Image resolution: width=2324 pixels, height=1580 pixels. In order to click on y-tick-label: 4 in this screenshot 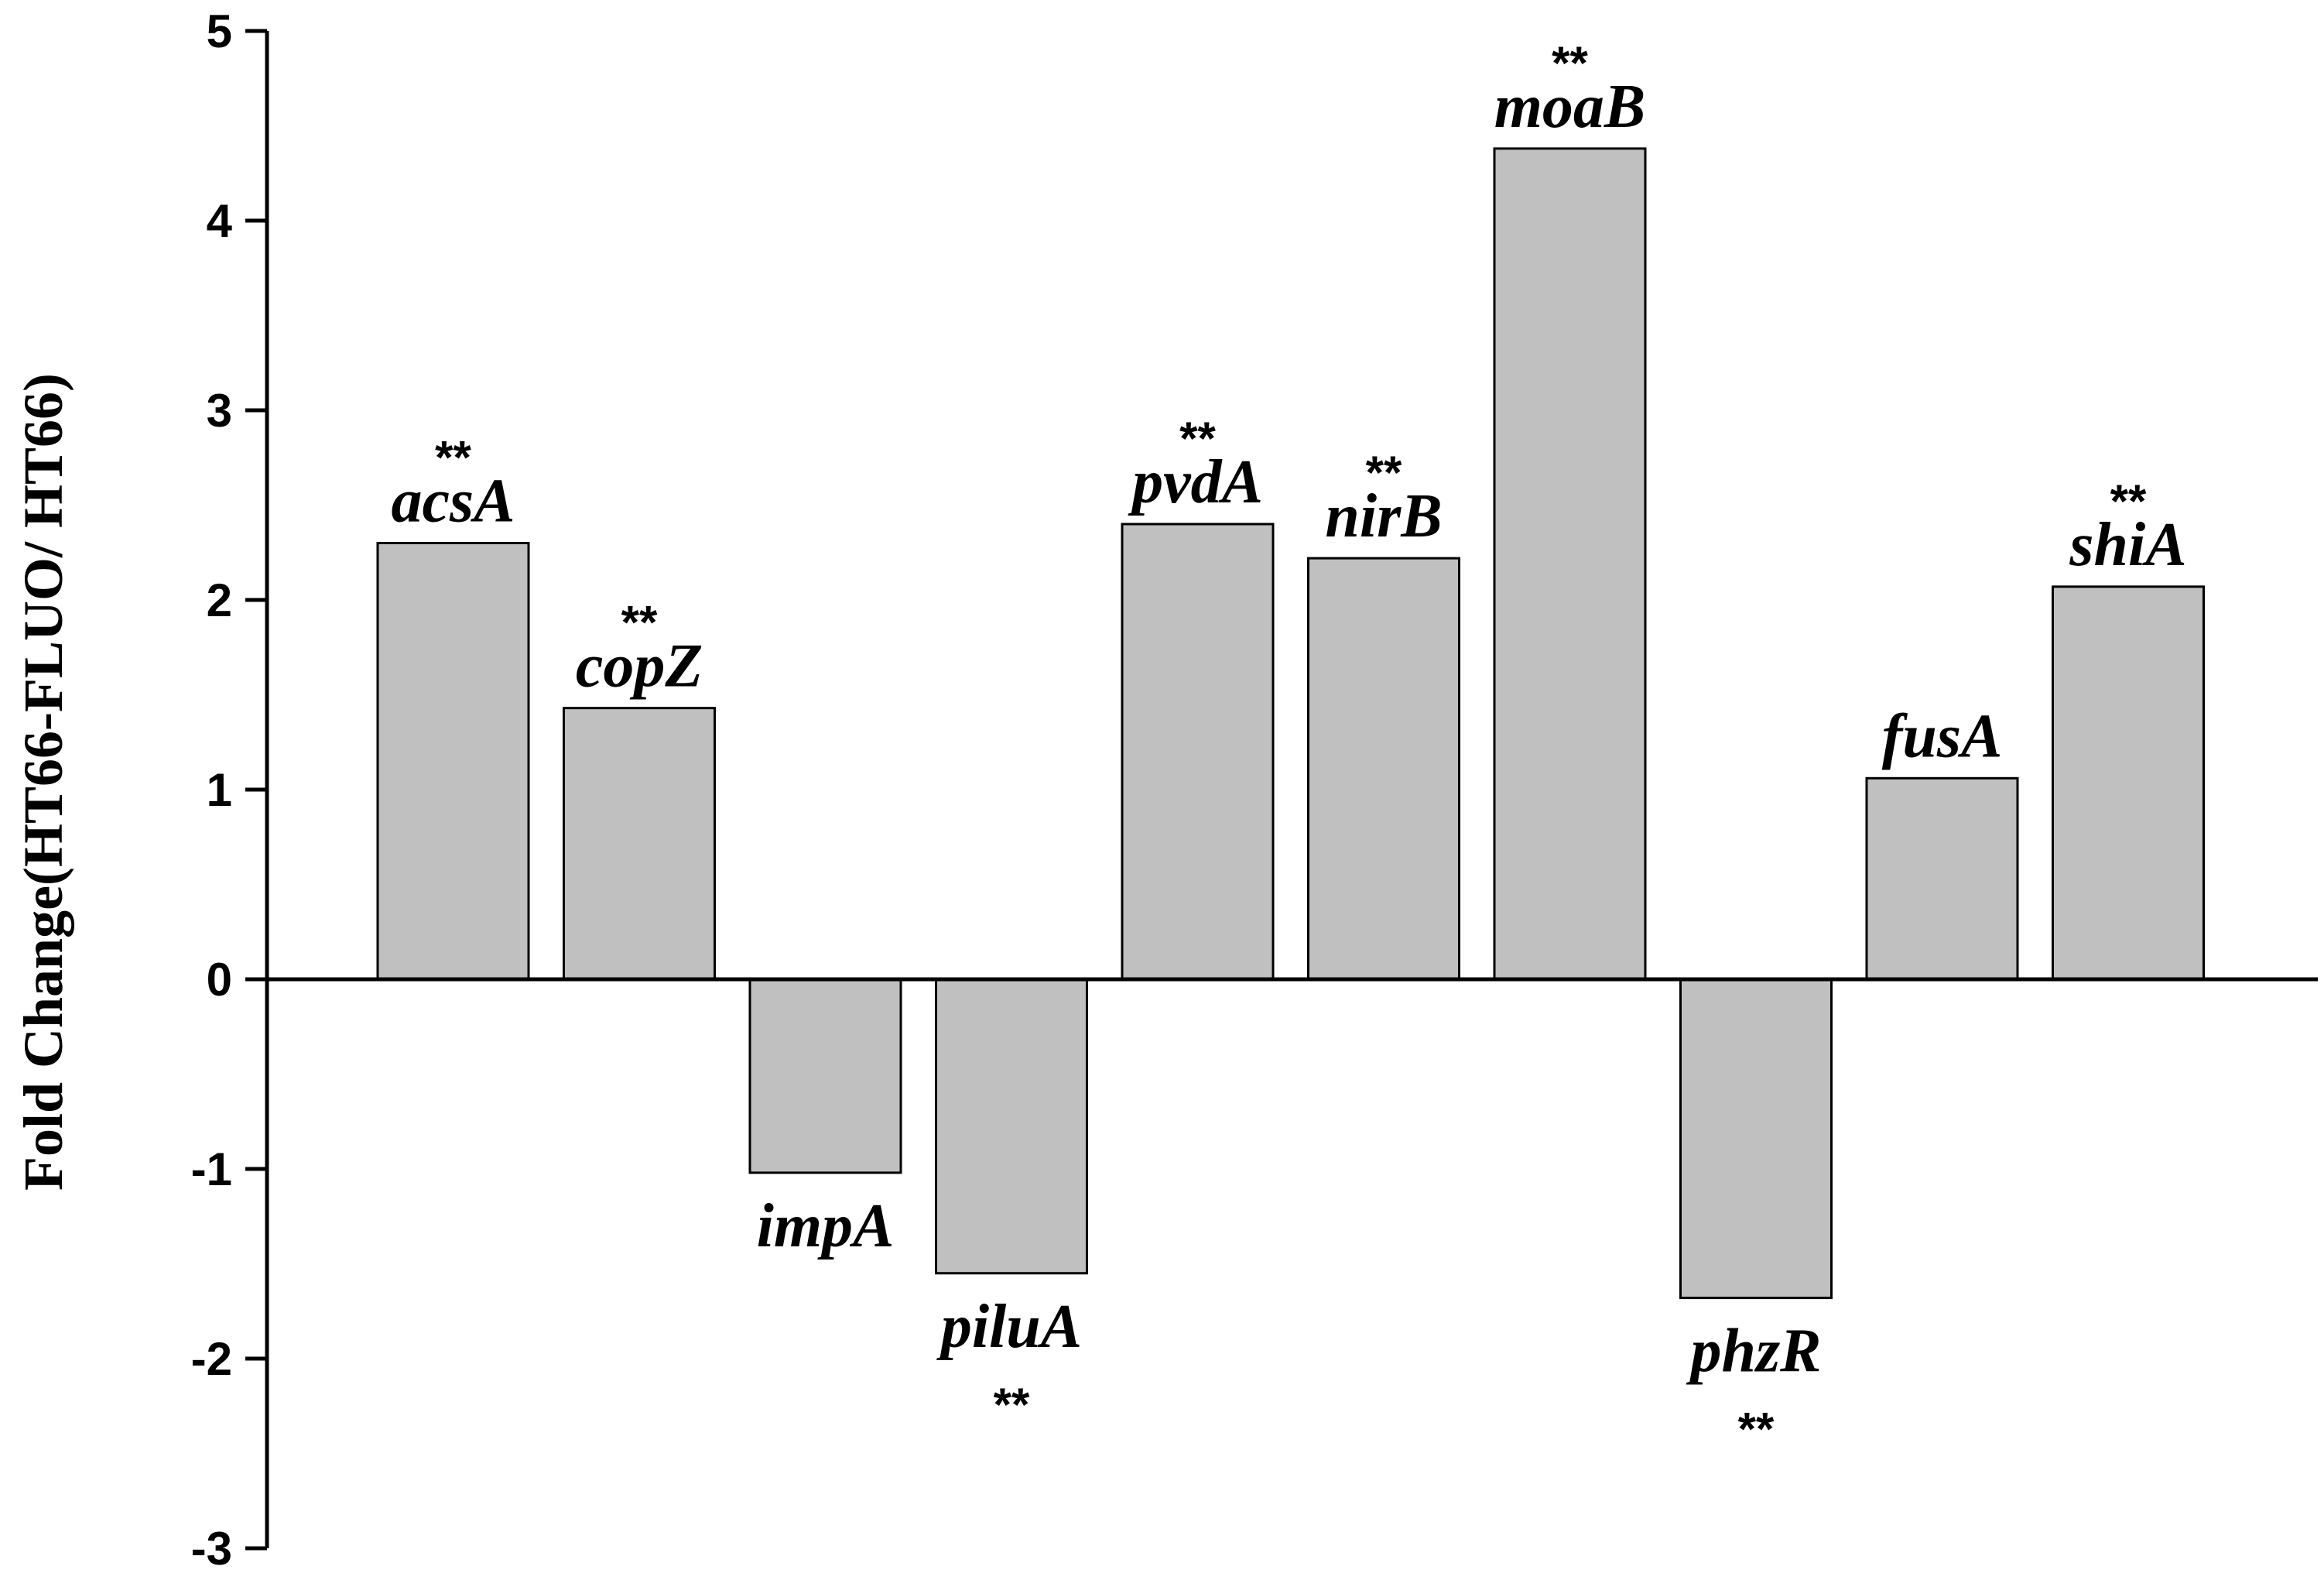, I will do `click(220, 221)`.